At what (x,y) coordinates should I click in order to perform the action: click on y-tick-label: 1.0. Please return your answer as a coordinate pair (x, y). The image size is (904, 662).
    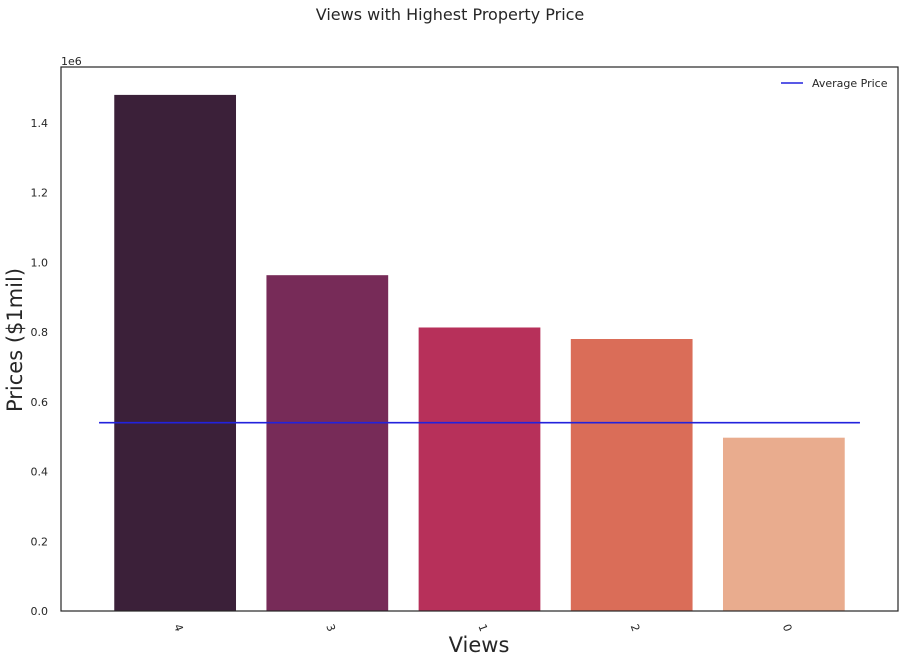
    Looking at the image, I should click on (40, 262).